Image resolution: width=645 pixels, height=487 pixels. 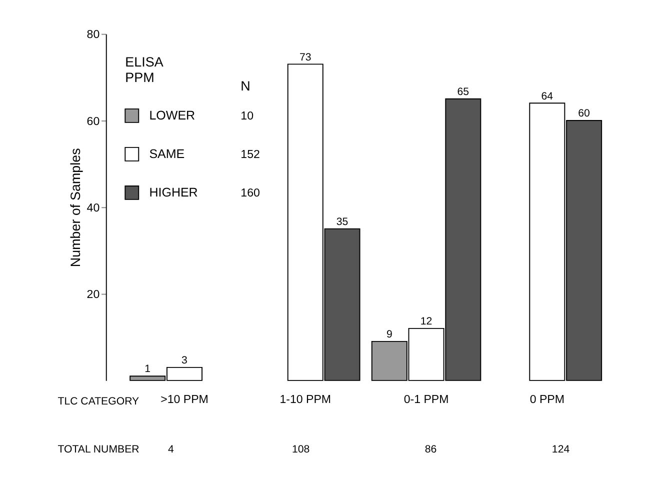 I want to click on y-tick-label: 80, so click(x=93, y=35).